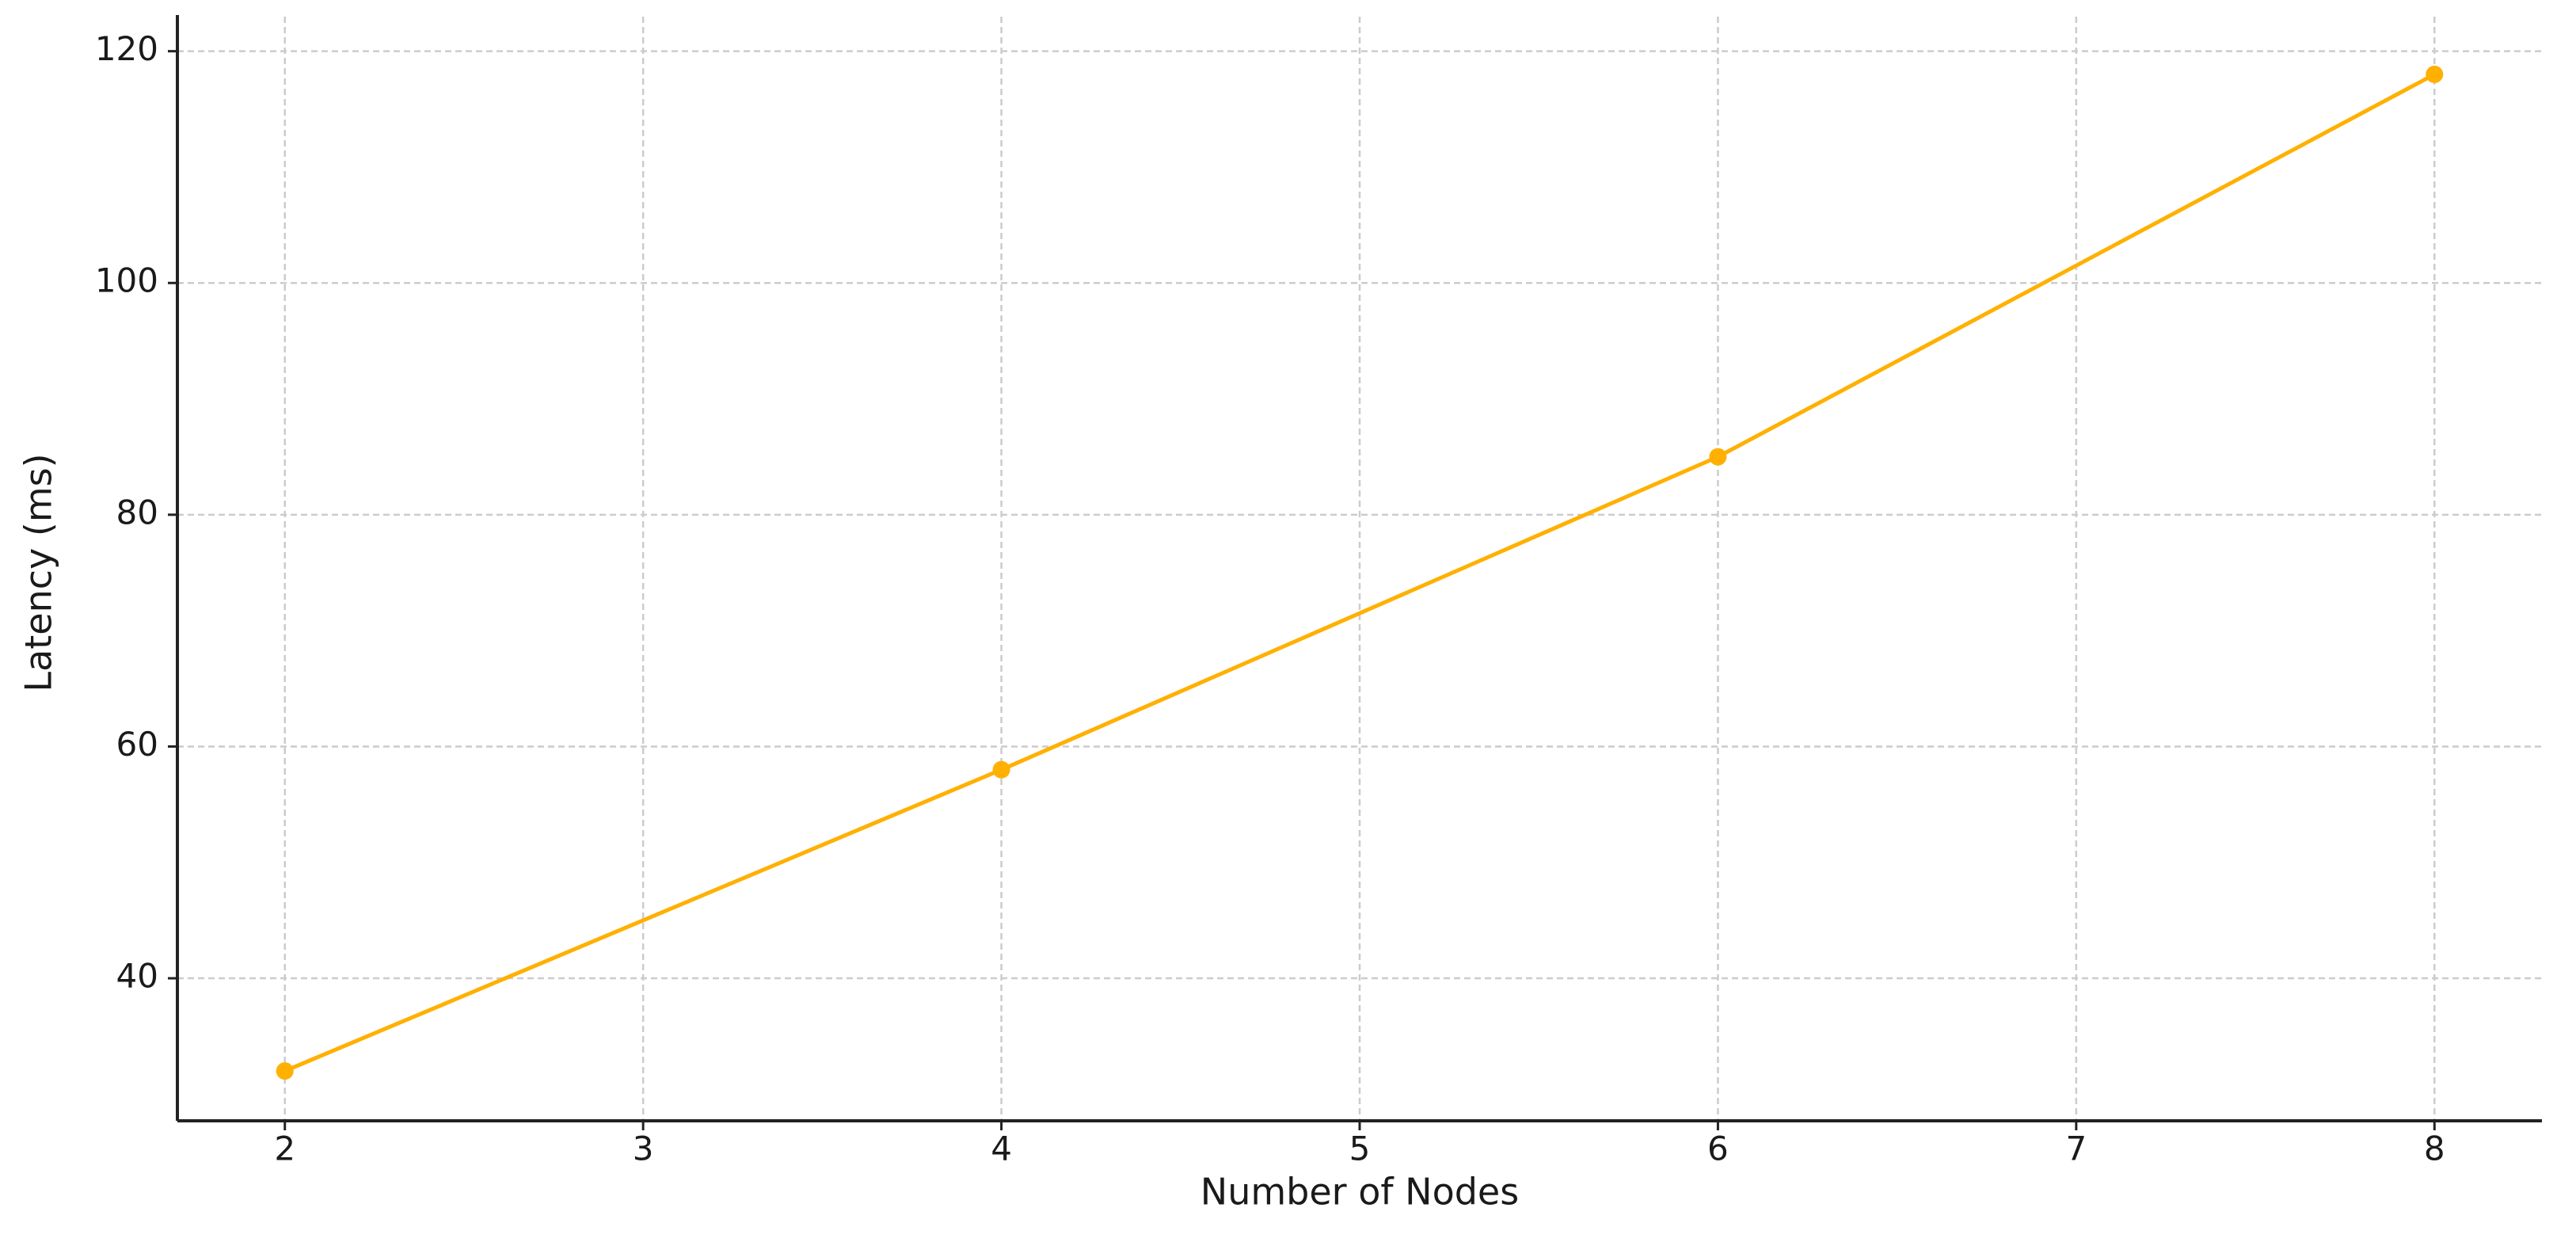 The height and width of the screenshot is (1242, 2576). Describe the element at coordinates (1360, 1149) in the screenshot. I see `x-tick-label: 5` at that location.